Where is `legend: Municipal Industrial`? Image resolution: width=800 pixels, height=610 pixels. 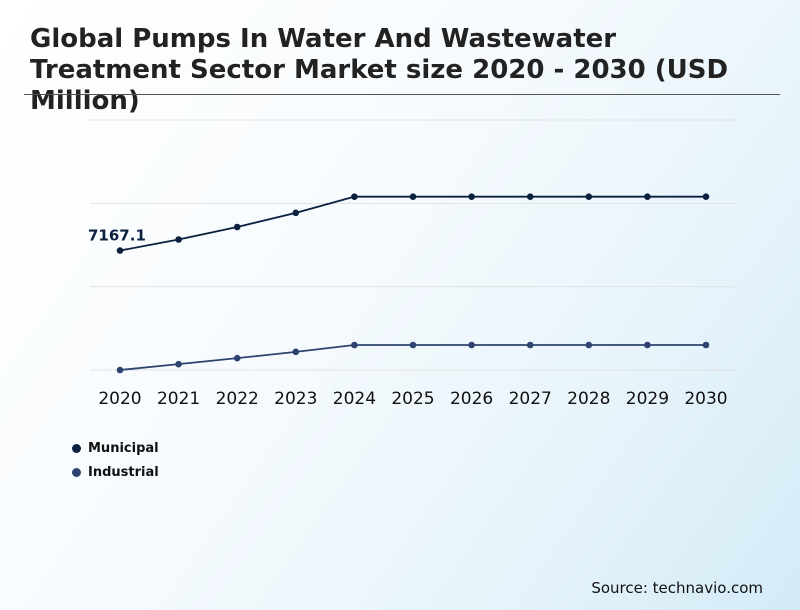
legend: Municipal Industrial is located at coordinates (115, 460).